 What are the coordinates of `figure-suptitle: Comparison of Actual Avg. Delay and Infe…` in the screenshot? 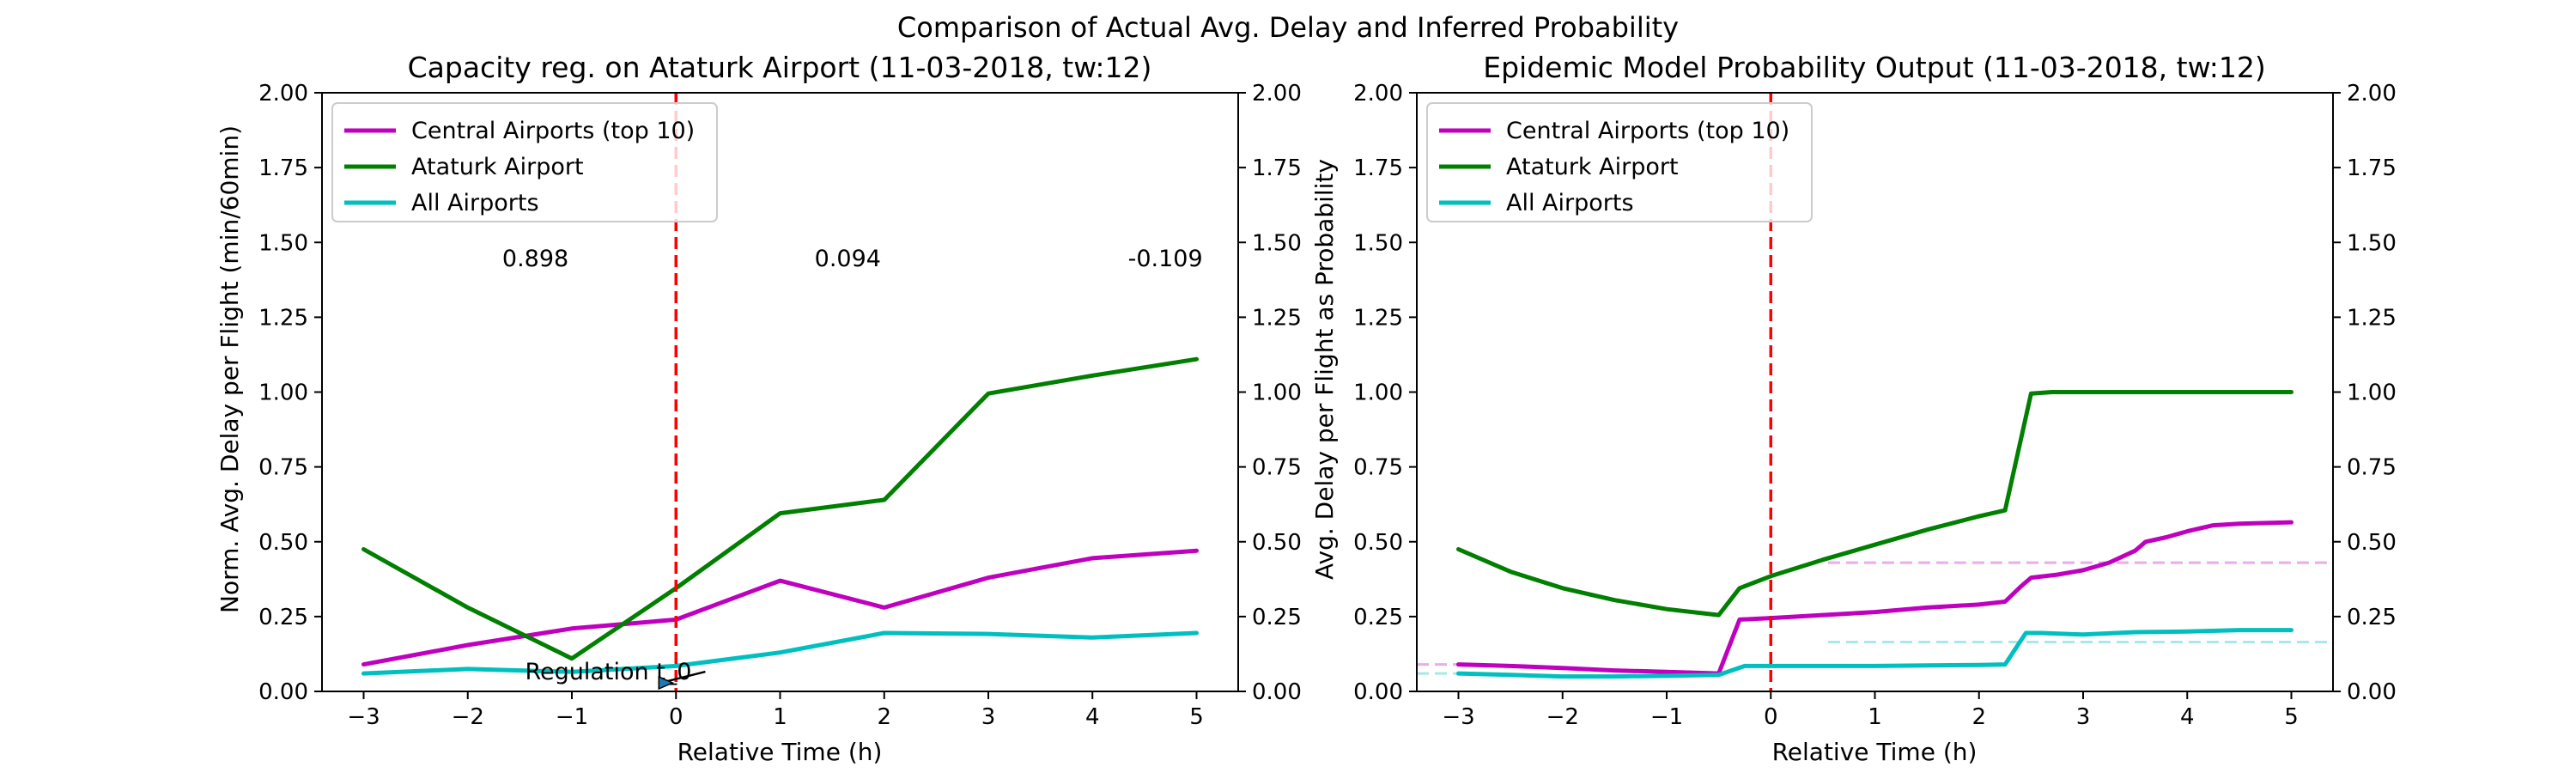 It's located at (1288, 27).